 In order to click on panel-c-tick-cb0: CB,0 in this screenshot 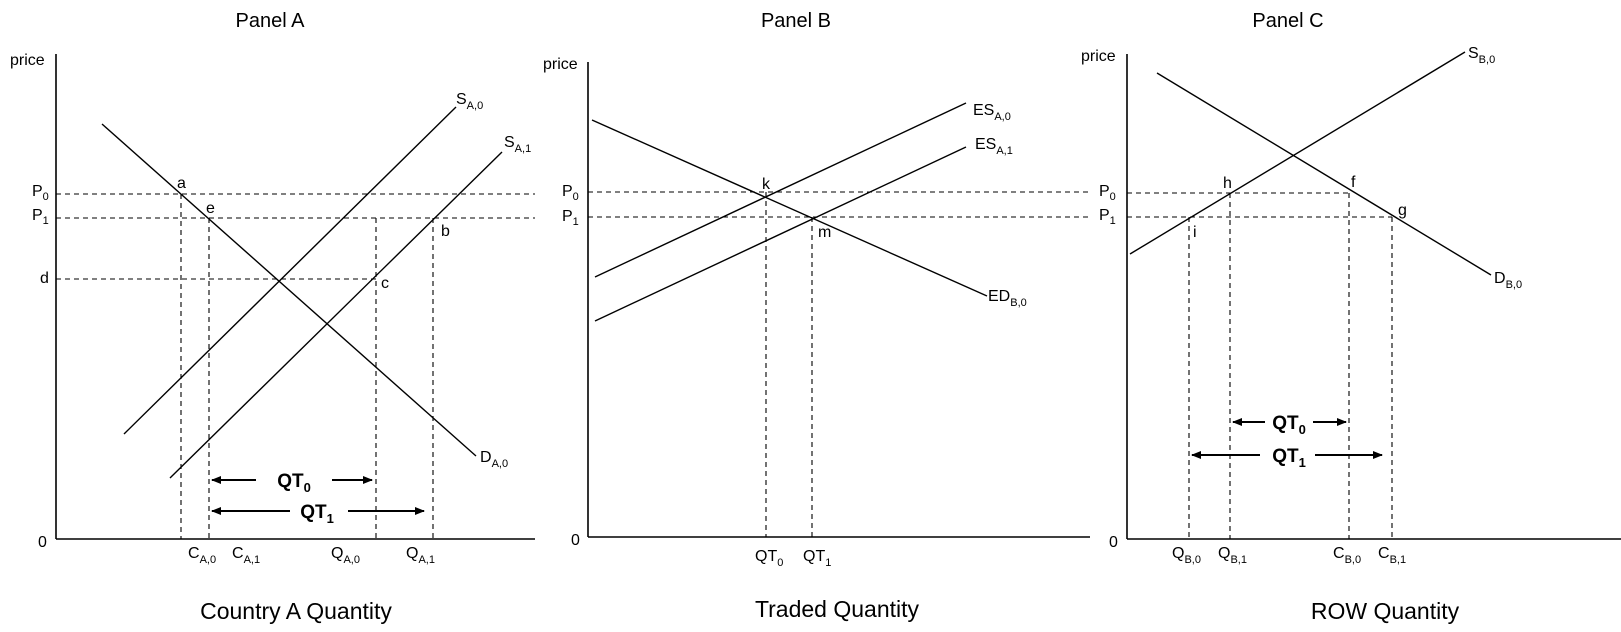, I will do `click(1347, 555)`.